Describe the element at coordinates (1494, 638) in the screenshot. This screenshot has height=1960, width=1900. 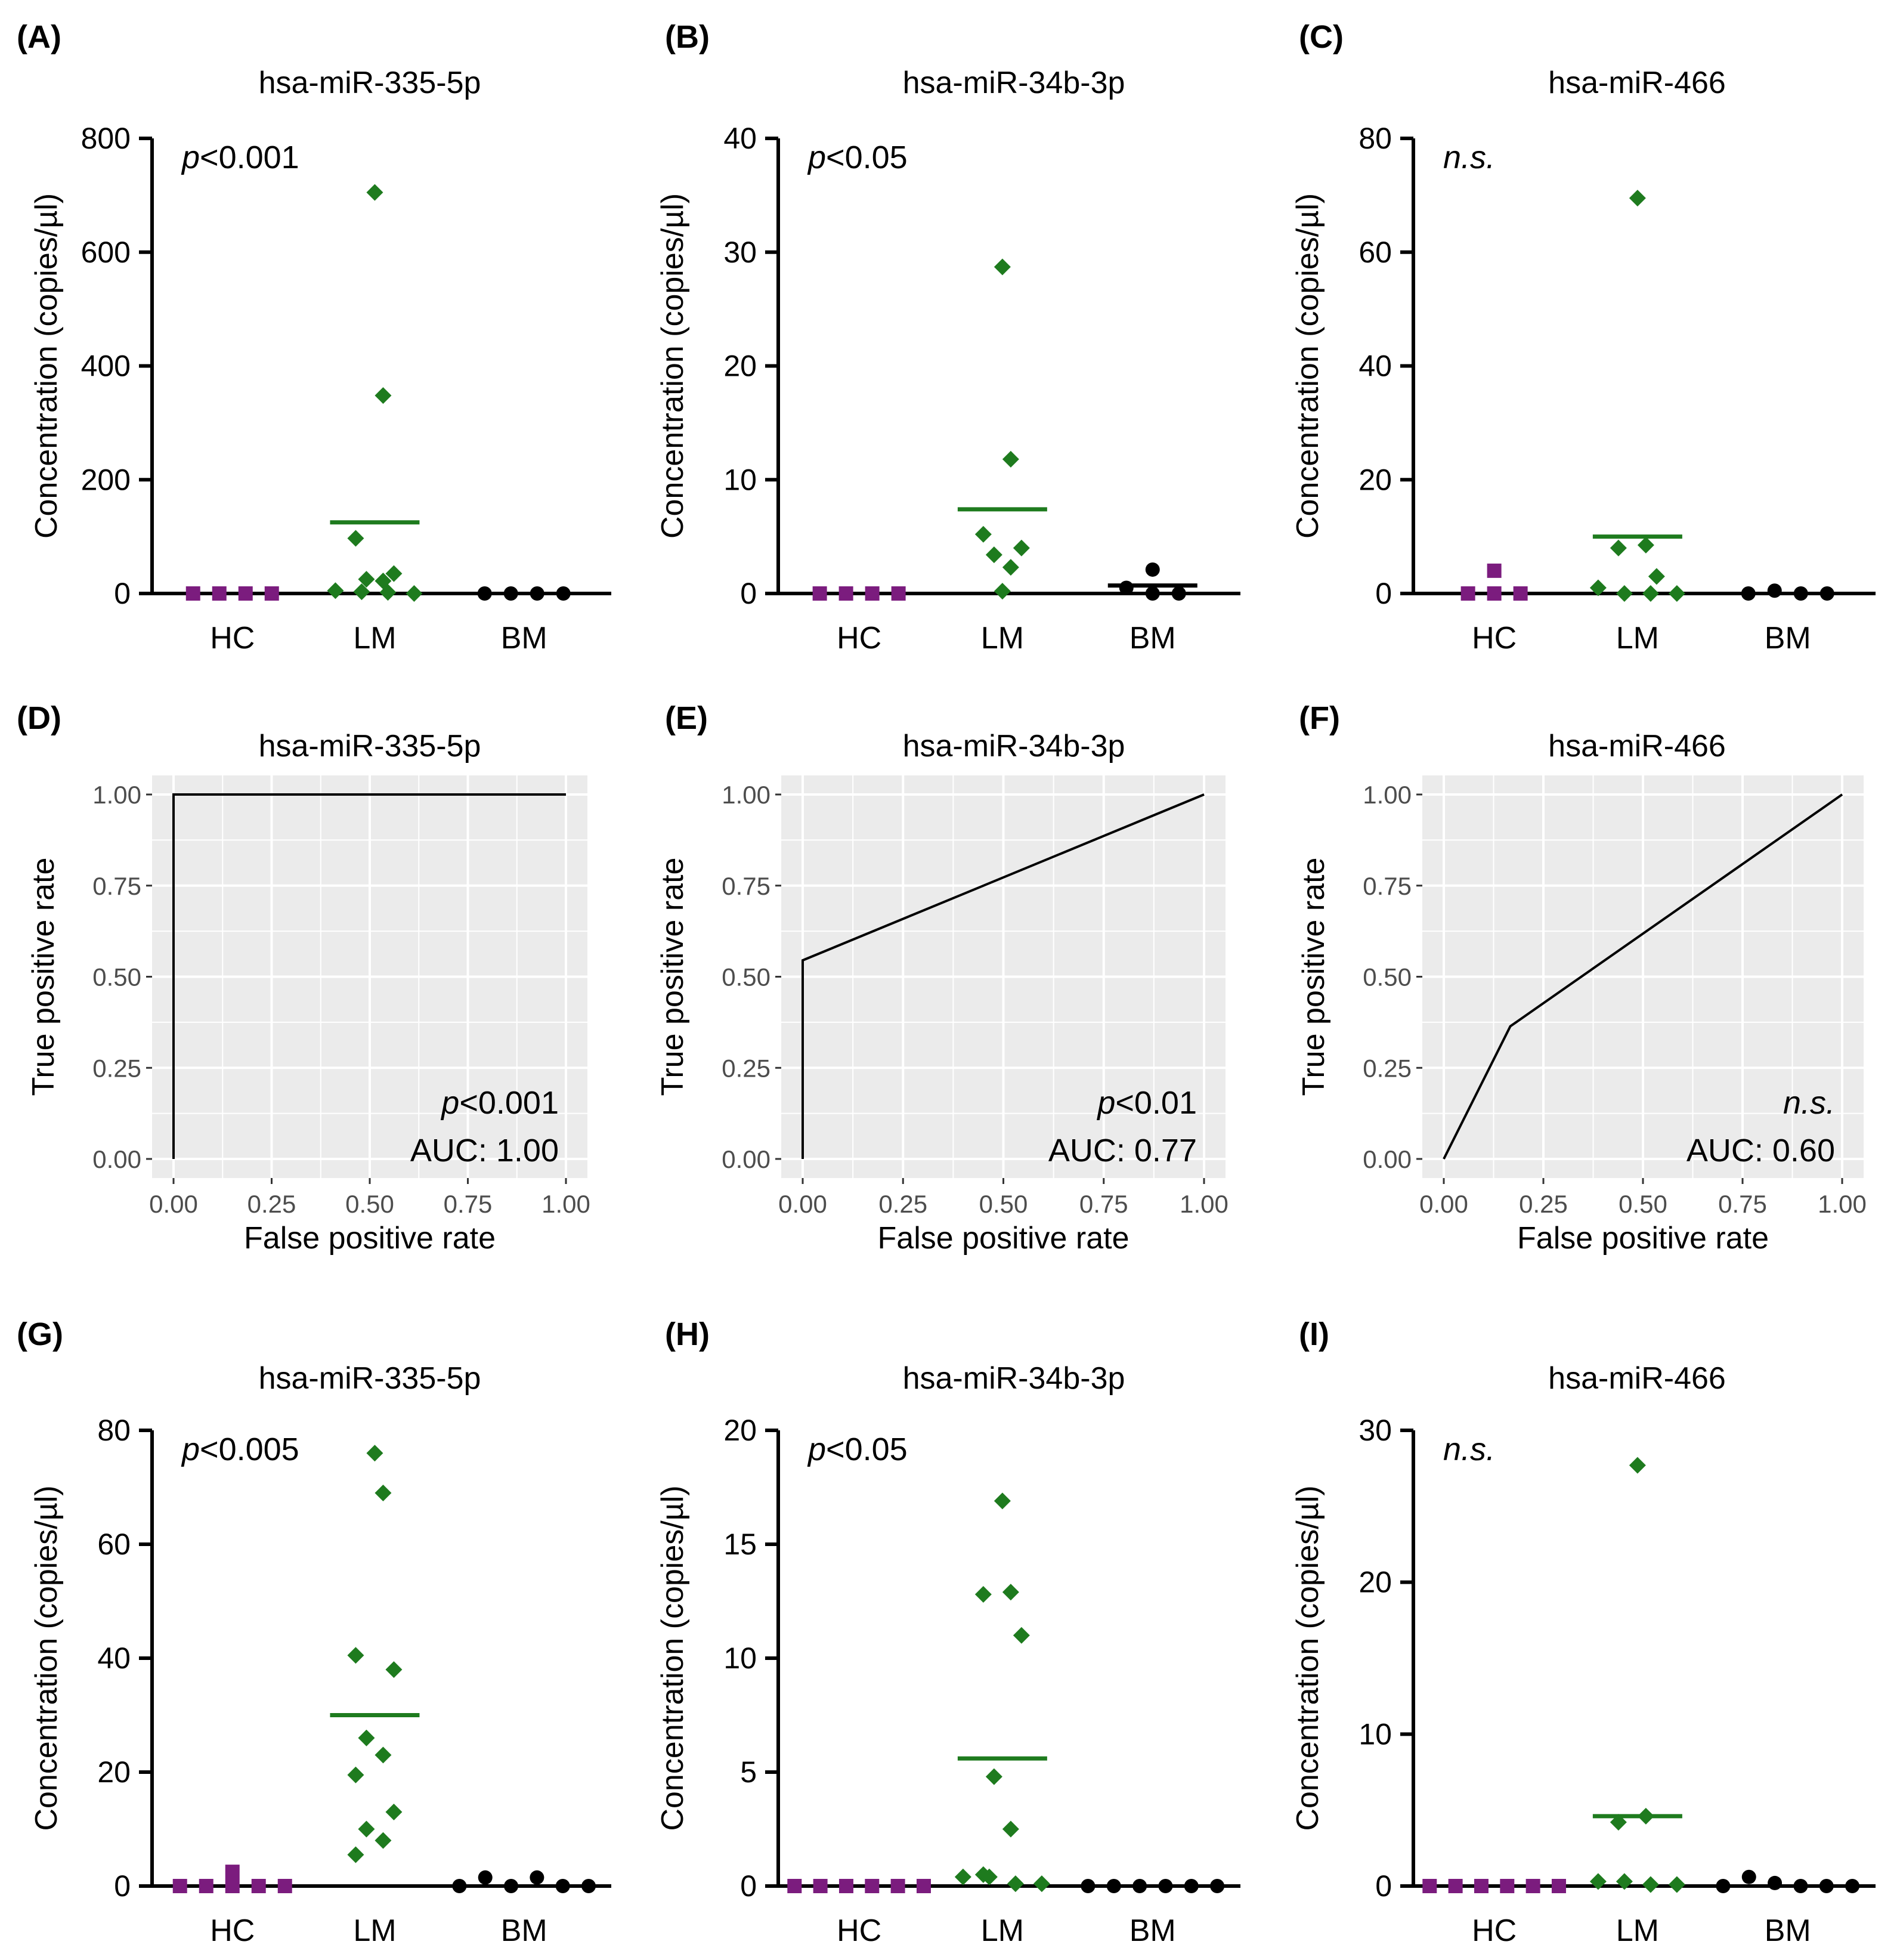
I see `x-category-label: HC` at that location.